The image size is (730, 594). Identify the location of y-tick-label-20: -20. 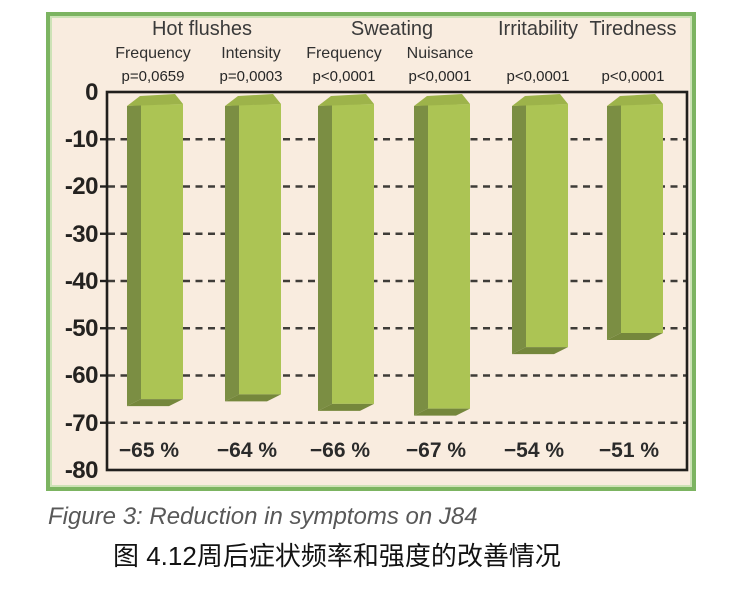
(81, 186).